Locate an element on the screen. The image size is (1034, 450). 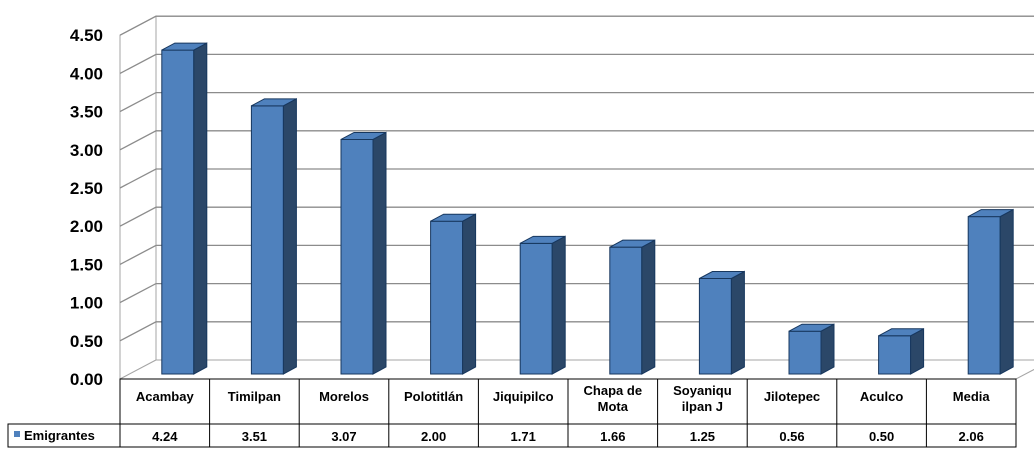
y-tick-label: 0.50 is located at coordinates (86, 341).